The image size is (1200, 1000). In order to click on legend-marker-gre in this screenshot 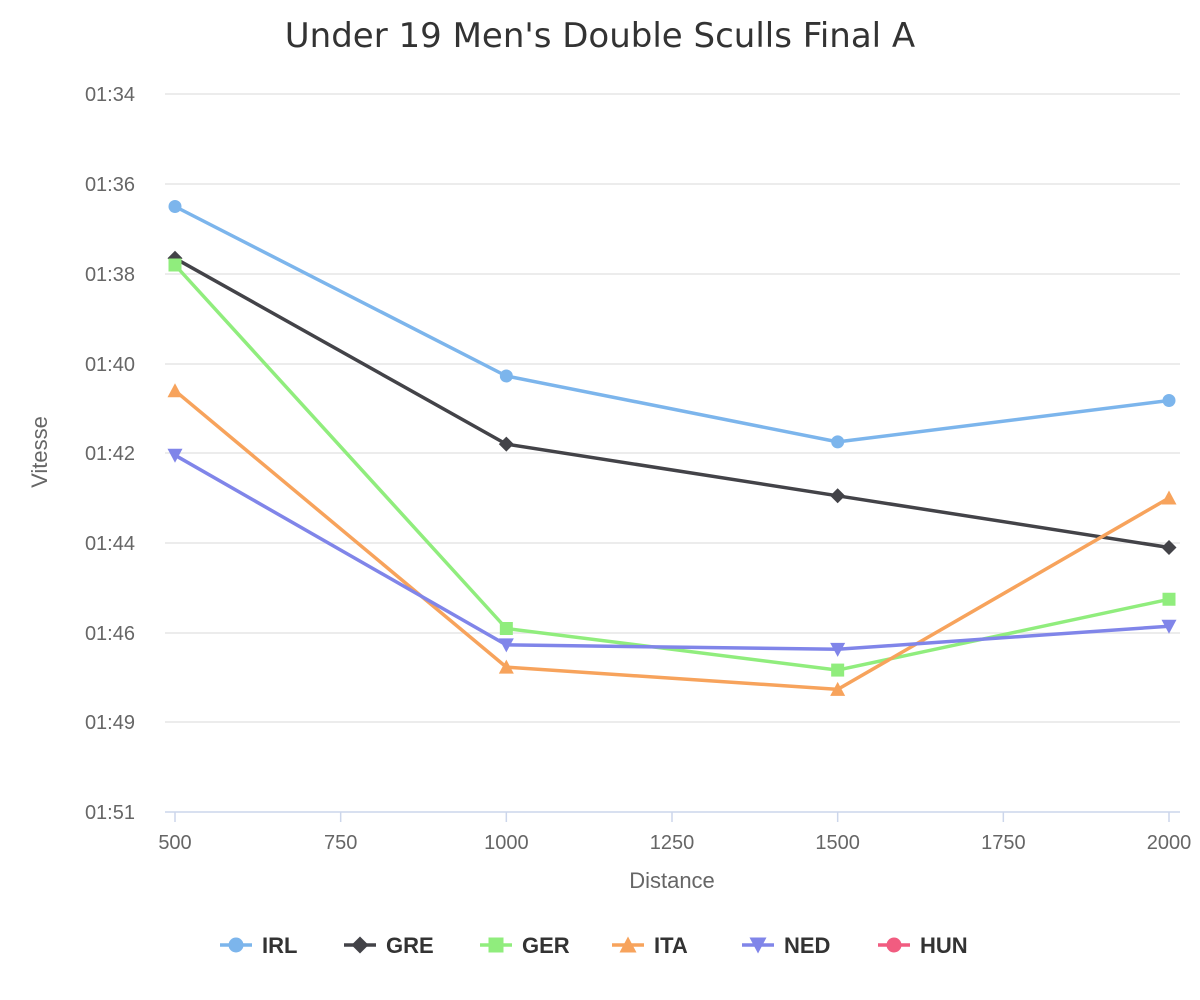, I will do `click(360, 945)`.